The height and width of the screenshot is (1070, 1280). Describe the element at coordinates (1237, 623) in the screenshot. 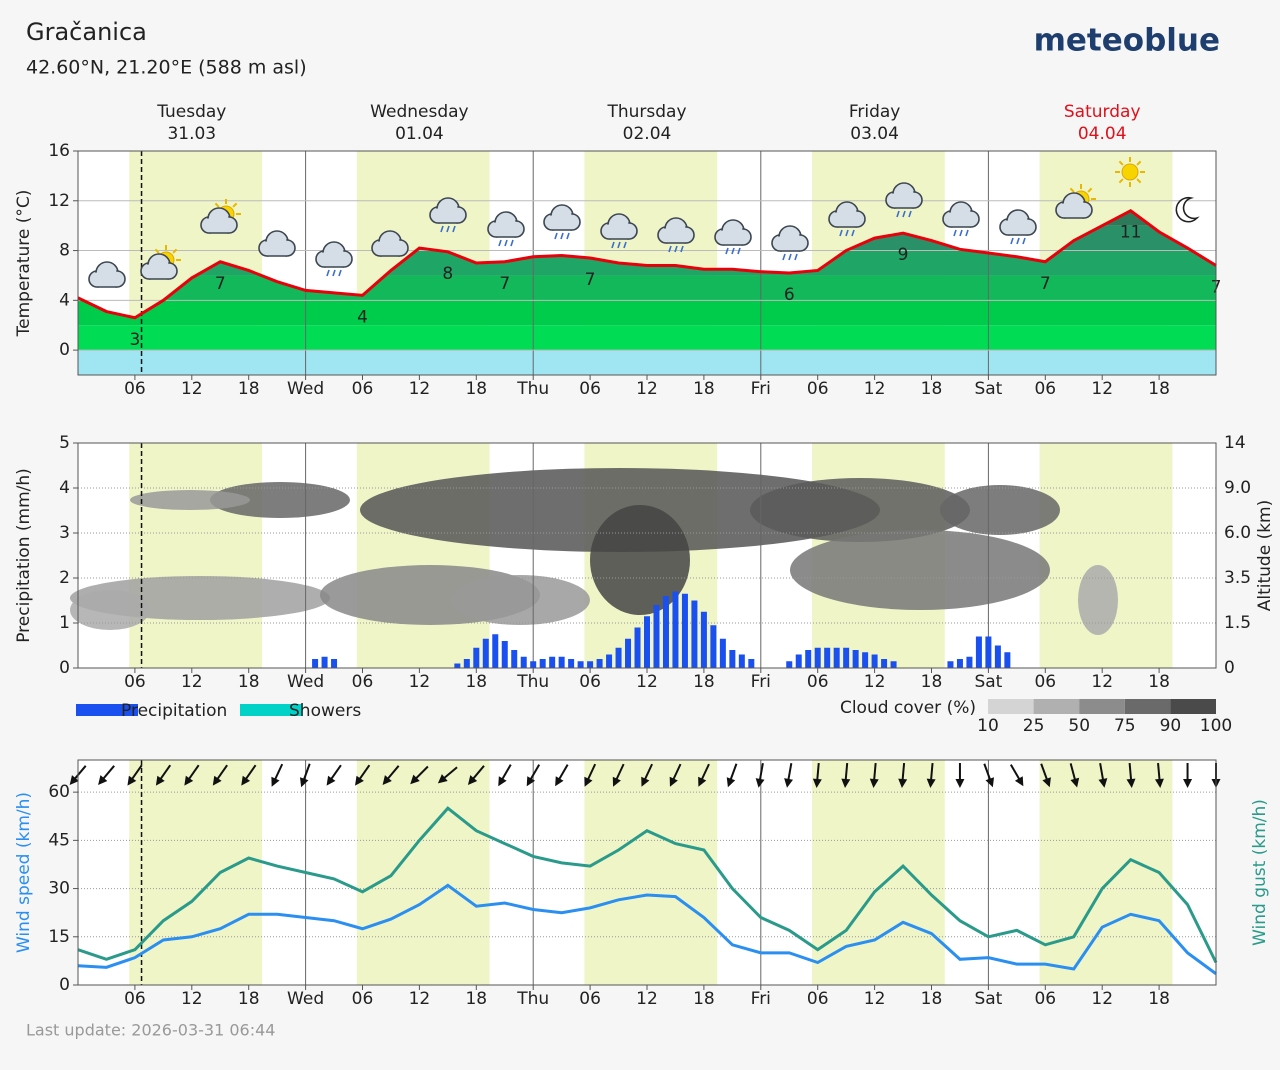

I see `y2-tick-label: 1.5` at that location.